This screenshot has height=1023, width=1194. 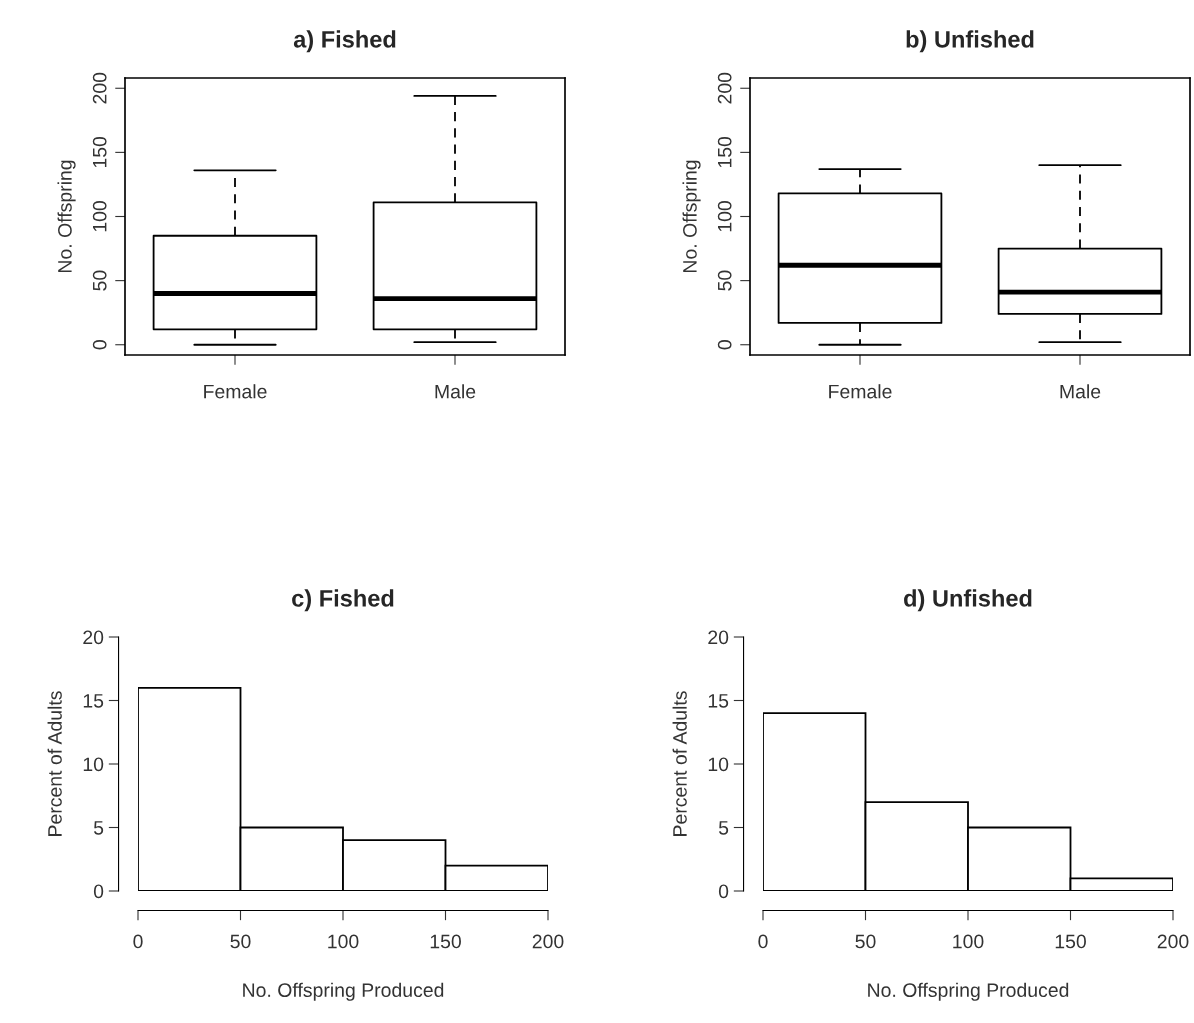 What do you see at coordinates (343, 600) in the screenshot?
I see `chart-title: c) Fished` at bounding box center [343, 600].